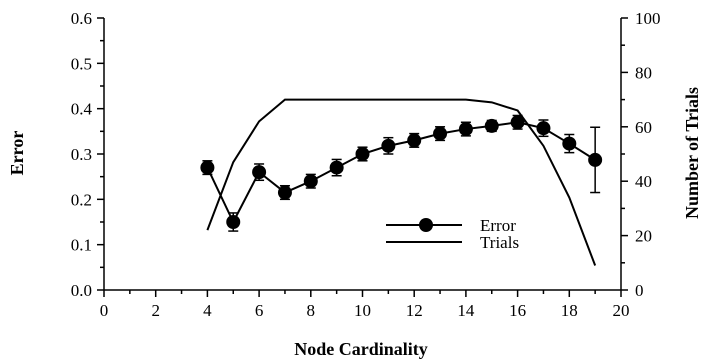 The height and width of the screenshot is (360, 701). What do you see at coordinates (361, 349) in the screenshot?
I see `x-axis-title: Node Cardinality` at bounding box center [361, 349].